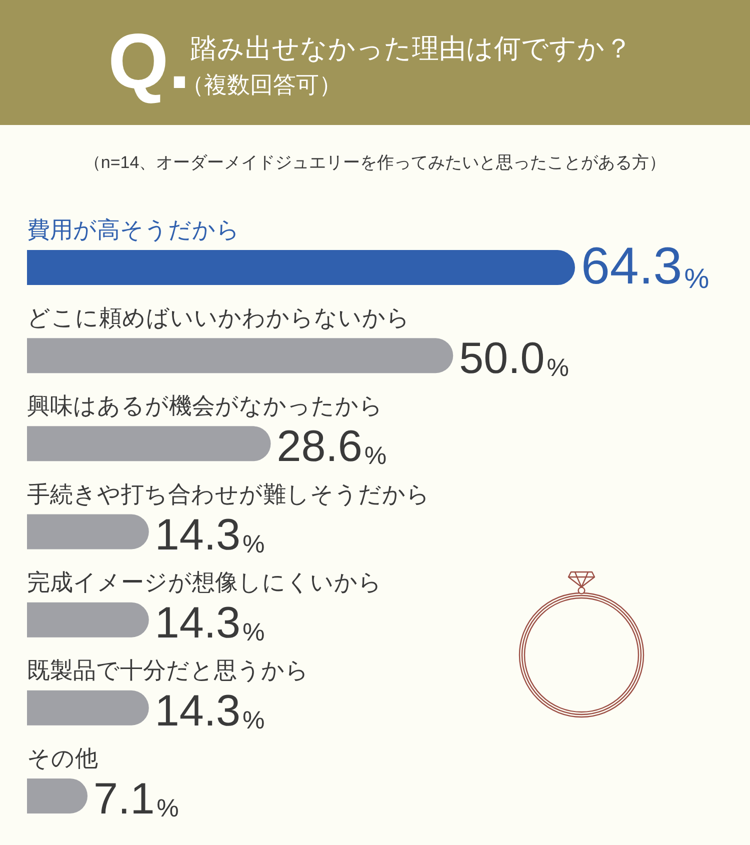 The height and width of the screenshot is (845, 750). What do you see at coordinates (228, 493) in the screenshot?
I see `y-tick-label: 手続きや打ち合わせが難しそうだから` at bounding box center [228, 493].